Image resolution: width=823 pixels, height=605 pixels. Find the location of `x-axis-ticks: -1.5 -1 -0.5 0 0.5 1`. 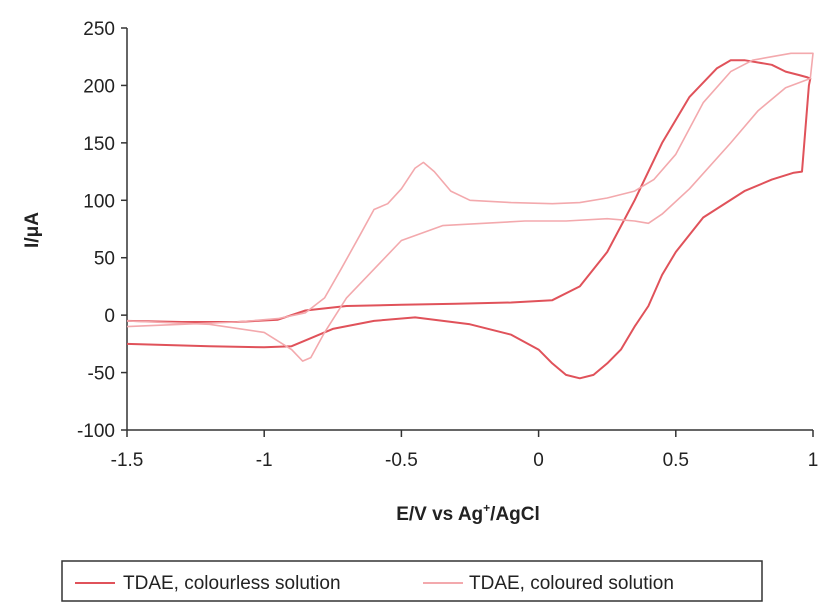

x-axis-ticks: -1.5 -1 -0.5 0 0.5 1 is located at coordinates (465, 450).